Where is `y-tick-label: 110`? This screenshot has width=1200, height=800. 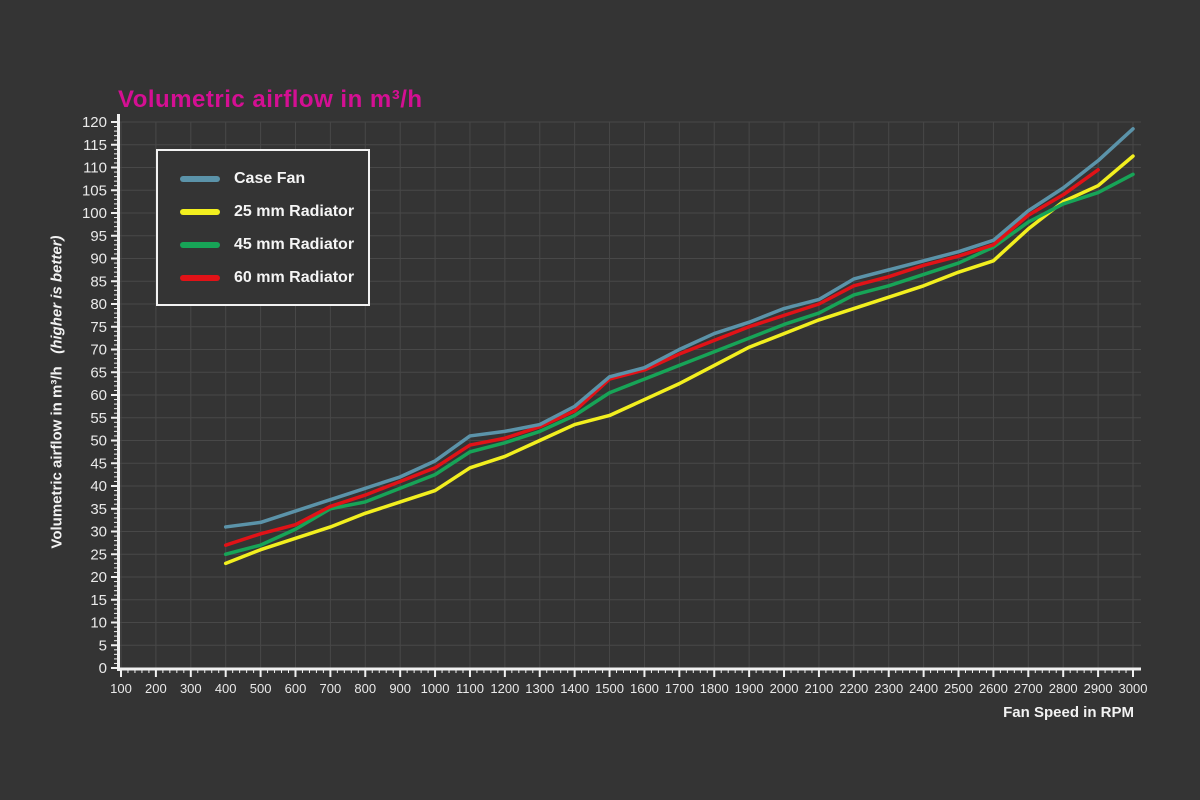
y-tick-label: 110 is located at coordinates (95, 168).